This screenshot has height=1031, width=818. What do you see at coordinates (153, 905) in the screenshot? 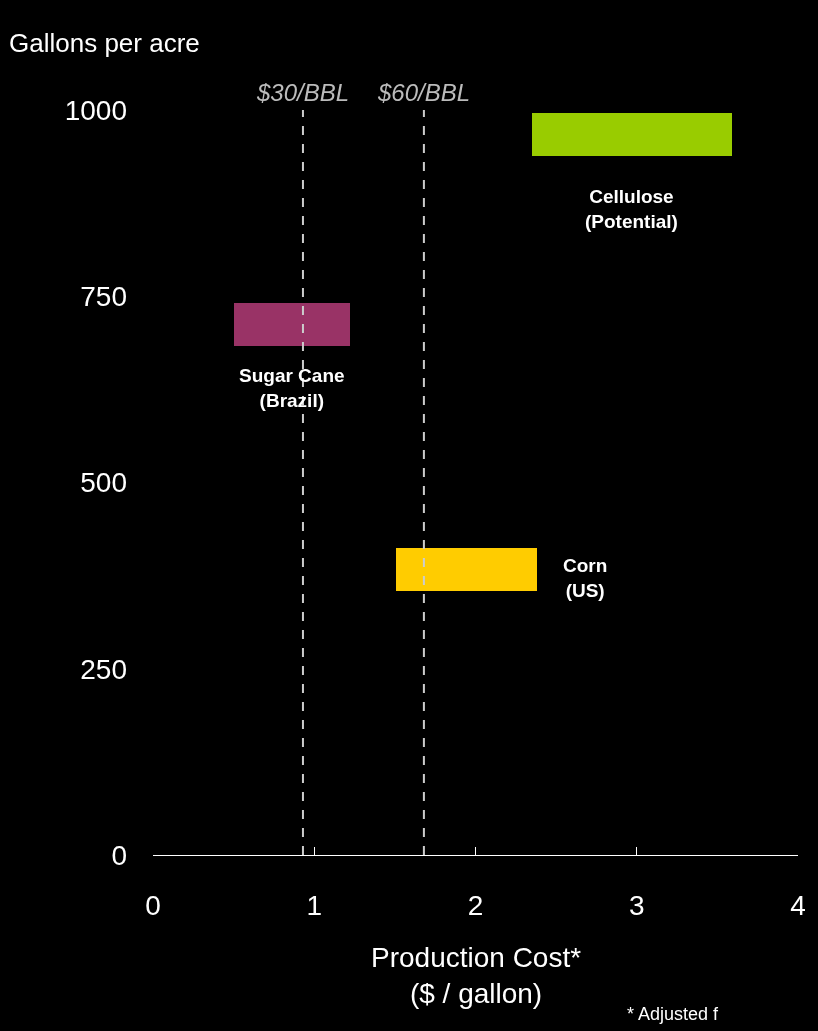
I see `x-tick-label: 0` at bounding box center [153, 905].